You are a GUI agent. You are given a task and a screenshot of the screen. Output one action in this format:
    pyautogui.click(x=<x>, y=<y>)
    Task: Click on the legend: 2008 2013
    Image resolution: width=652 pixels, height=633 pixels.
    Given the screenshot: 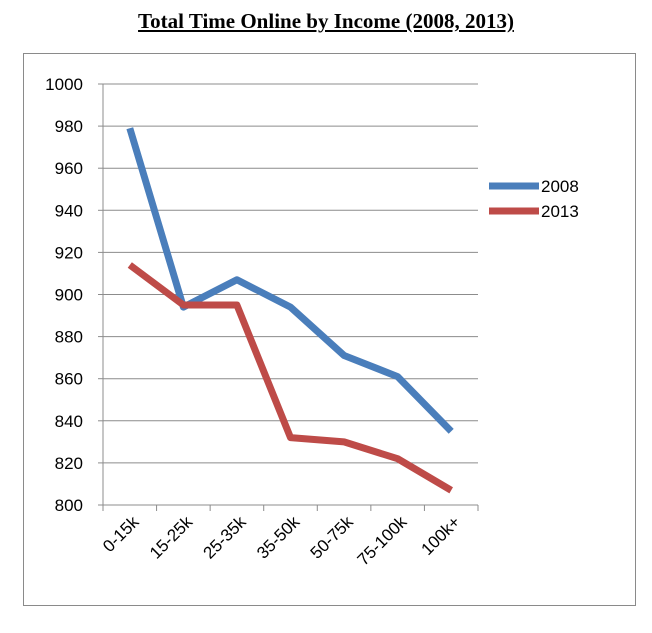 What is the action you would take?
    pyautogui.click(x=534, y=199)
    